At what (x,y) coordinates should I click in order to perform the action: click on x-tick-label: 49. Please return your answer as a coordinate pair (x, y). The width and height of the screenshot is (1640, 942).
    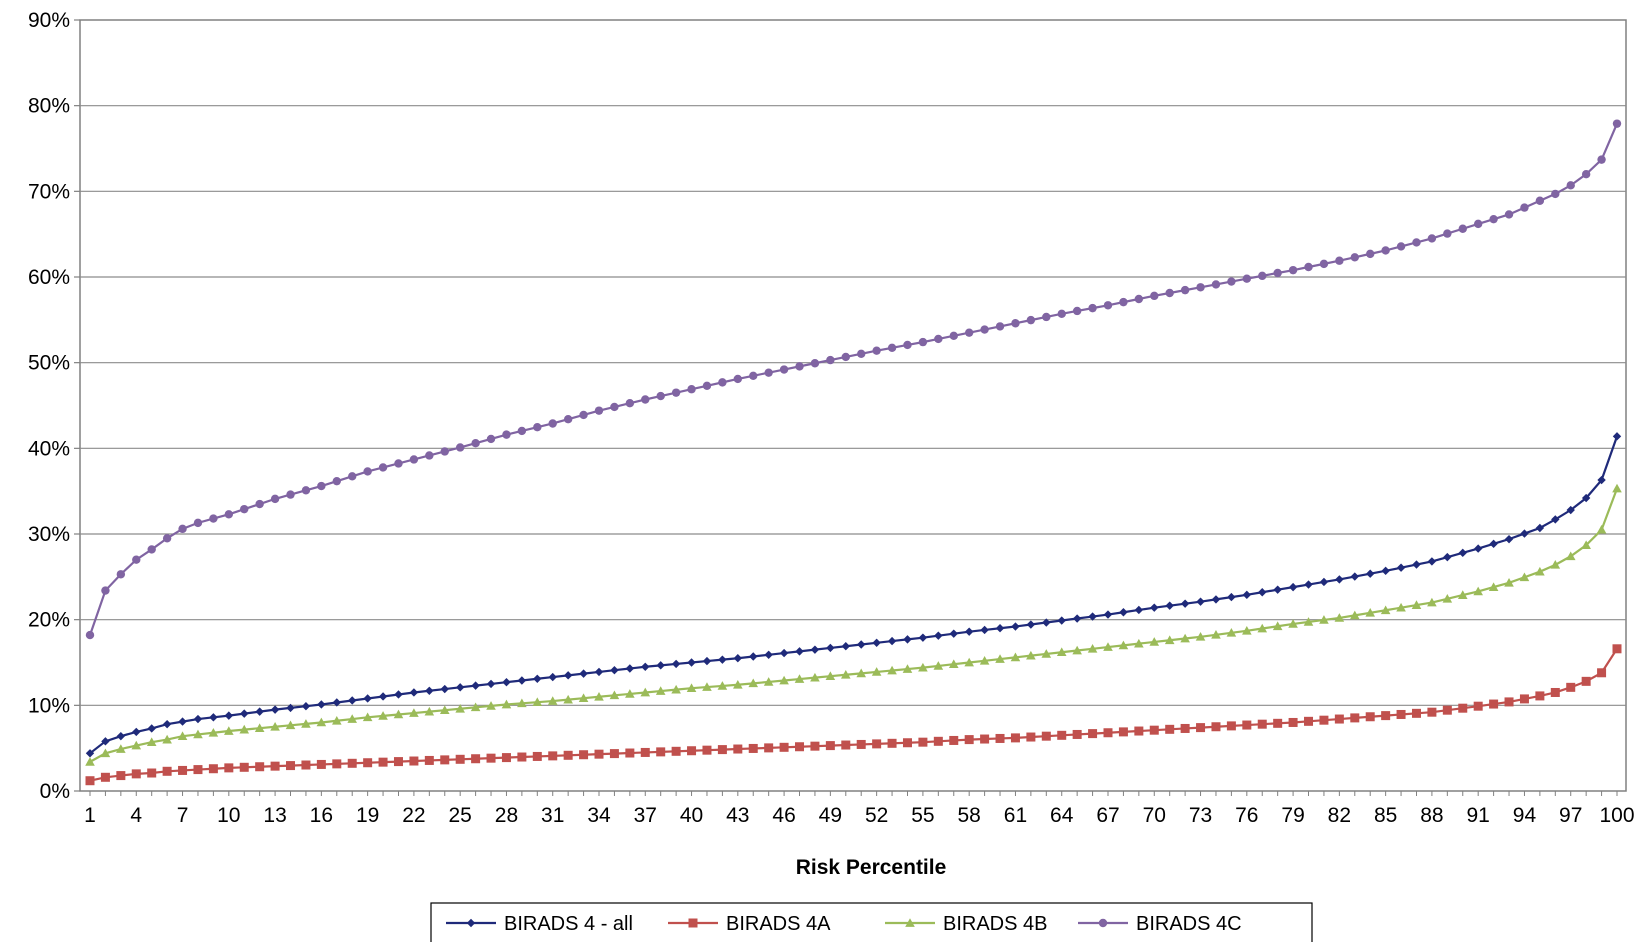
    Looking at the image, I should click on (830, 815).